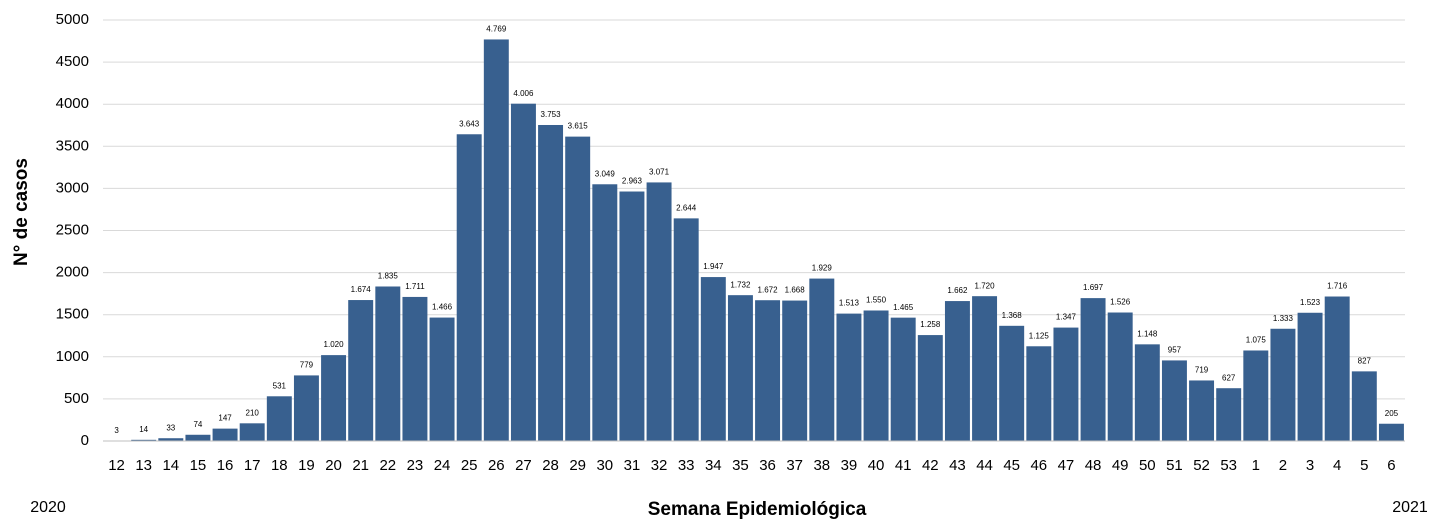  Describe the element at coordinates (686, 465) in the screenshot. I see `x-tick-label: 33` at that location.